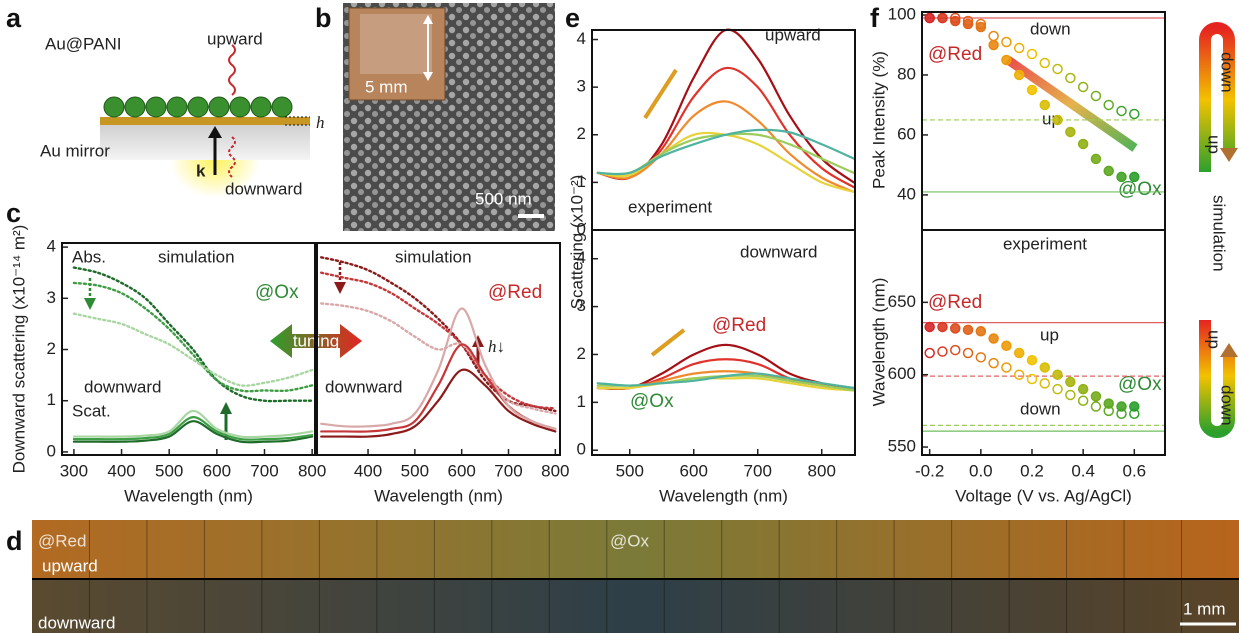 The width and height of the screenshot is (1239, 633). I want to click on label: downward, so click(264, 188).